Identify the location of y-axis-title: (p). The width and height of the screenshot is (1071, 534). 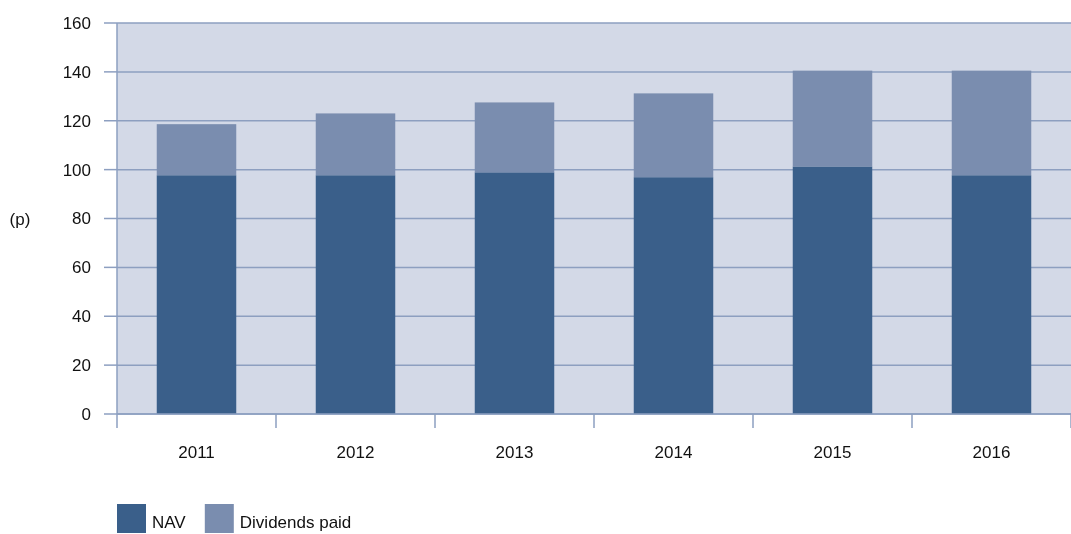
(20, 219).